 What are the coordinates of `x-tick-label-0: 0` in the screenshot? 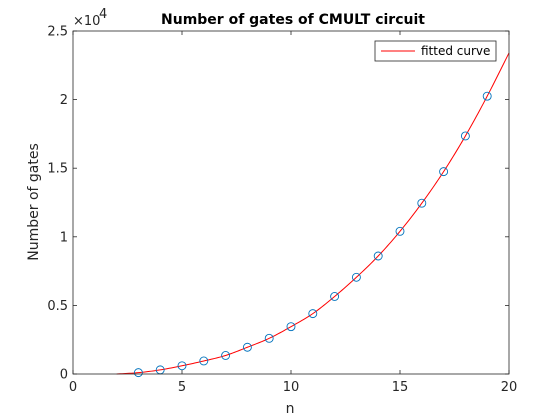 It's located at (73, 387).